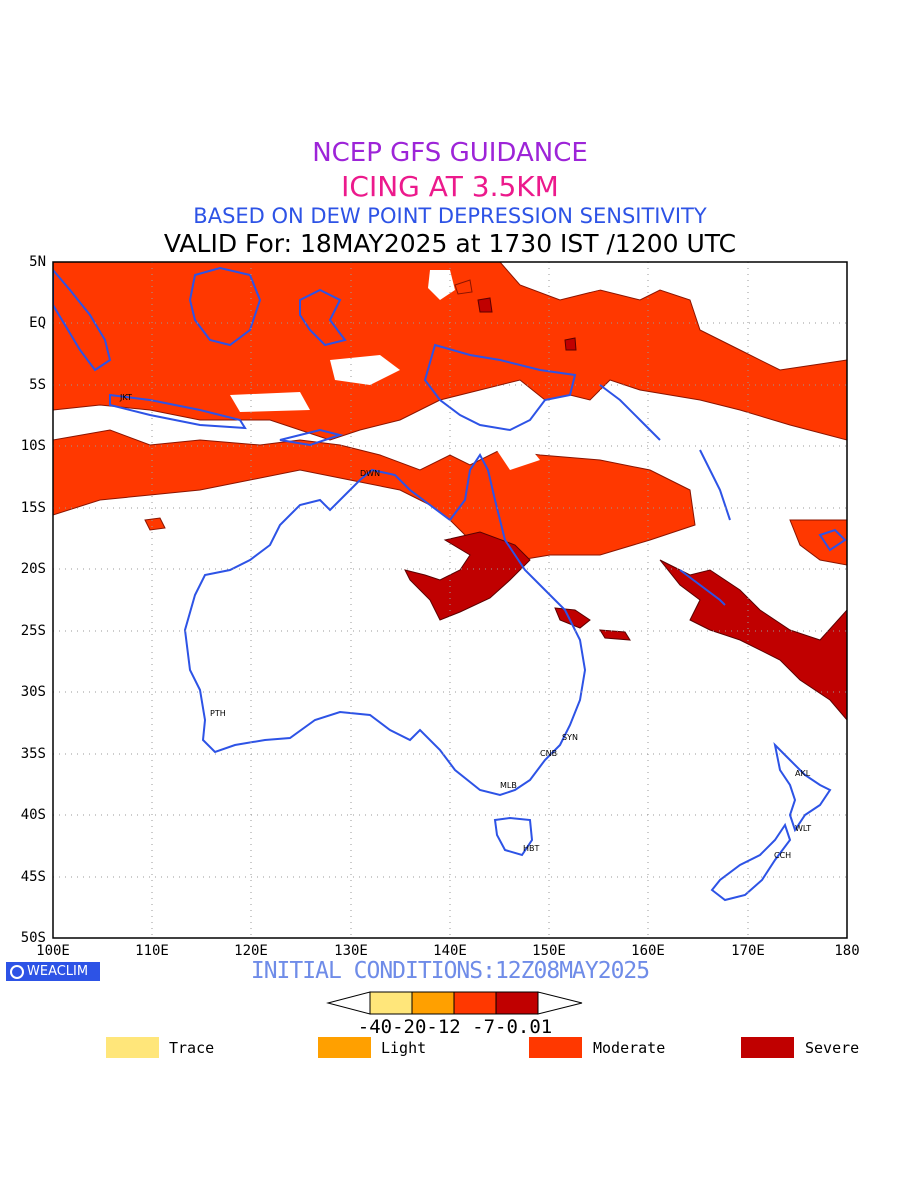 Image resolution: width=900 pixels, height=1200 pixels. What do you see at coordinates (33, 446) in the screenshot?
I see `lat-label: 10S` at bounding box center [33, 446].